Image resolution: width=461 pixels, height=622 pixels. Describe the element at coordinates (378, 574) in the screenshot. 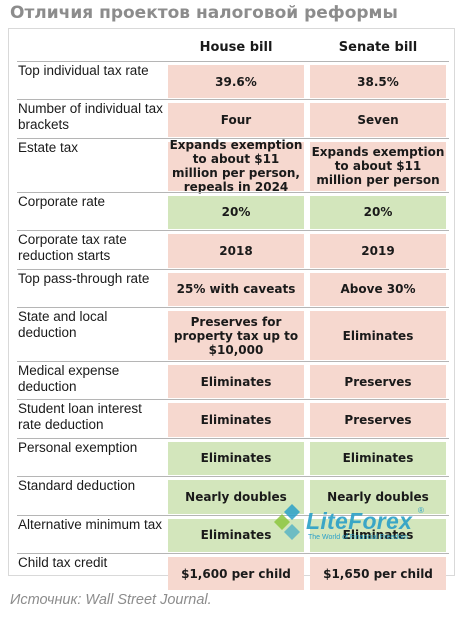

I see `senate-bill-cell: $1,650 per child` at that location.